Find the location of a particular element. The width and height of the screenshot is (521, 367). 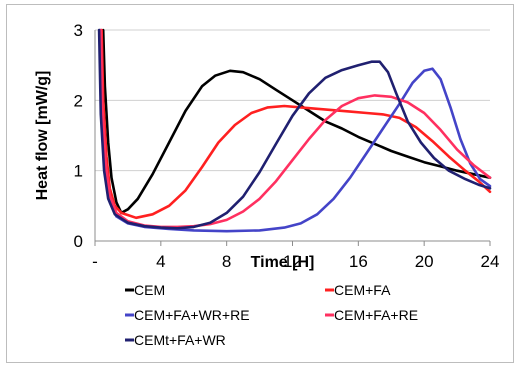

legend-label: CEM+FA+RE is located at coordinates (376, 315).